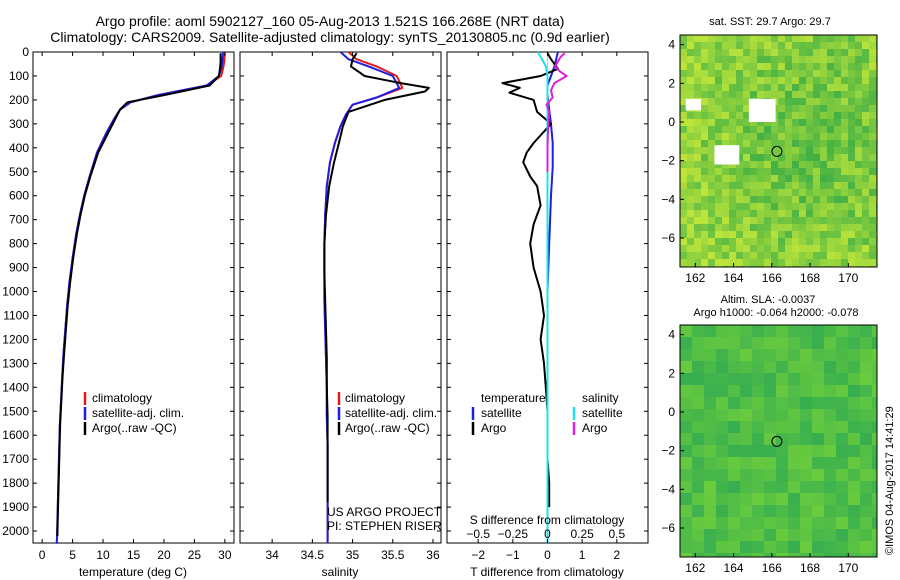 This screenshot has height=580, width=900. What do you see at coordinates (15, 507) in the screenshot?
I see `y-tick-label: 1900` at bounding box center [15, 507].